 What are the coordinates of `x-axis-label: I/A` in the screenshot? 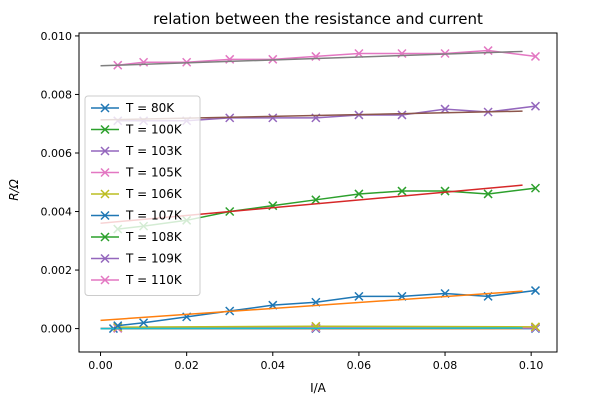 It's located at (318, 388).